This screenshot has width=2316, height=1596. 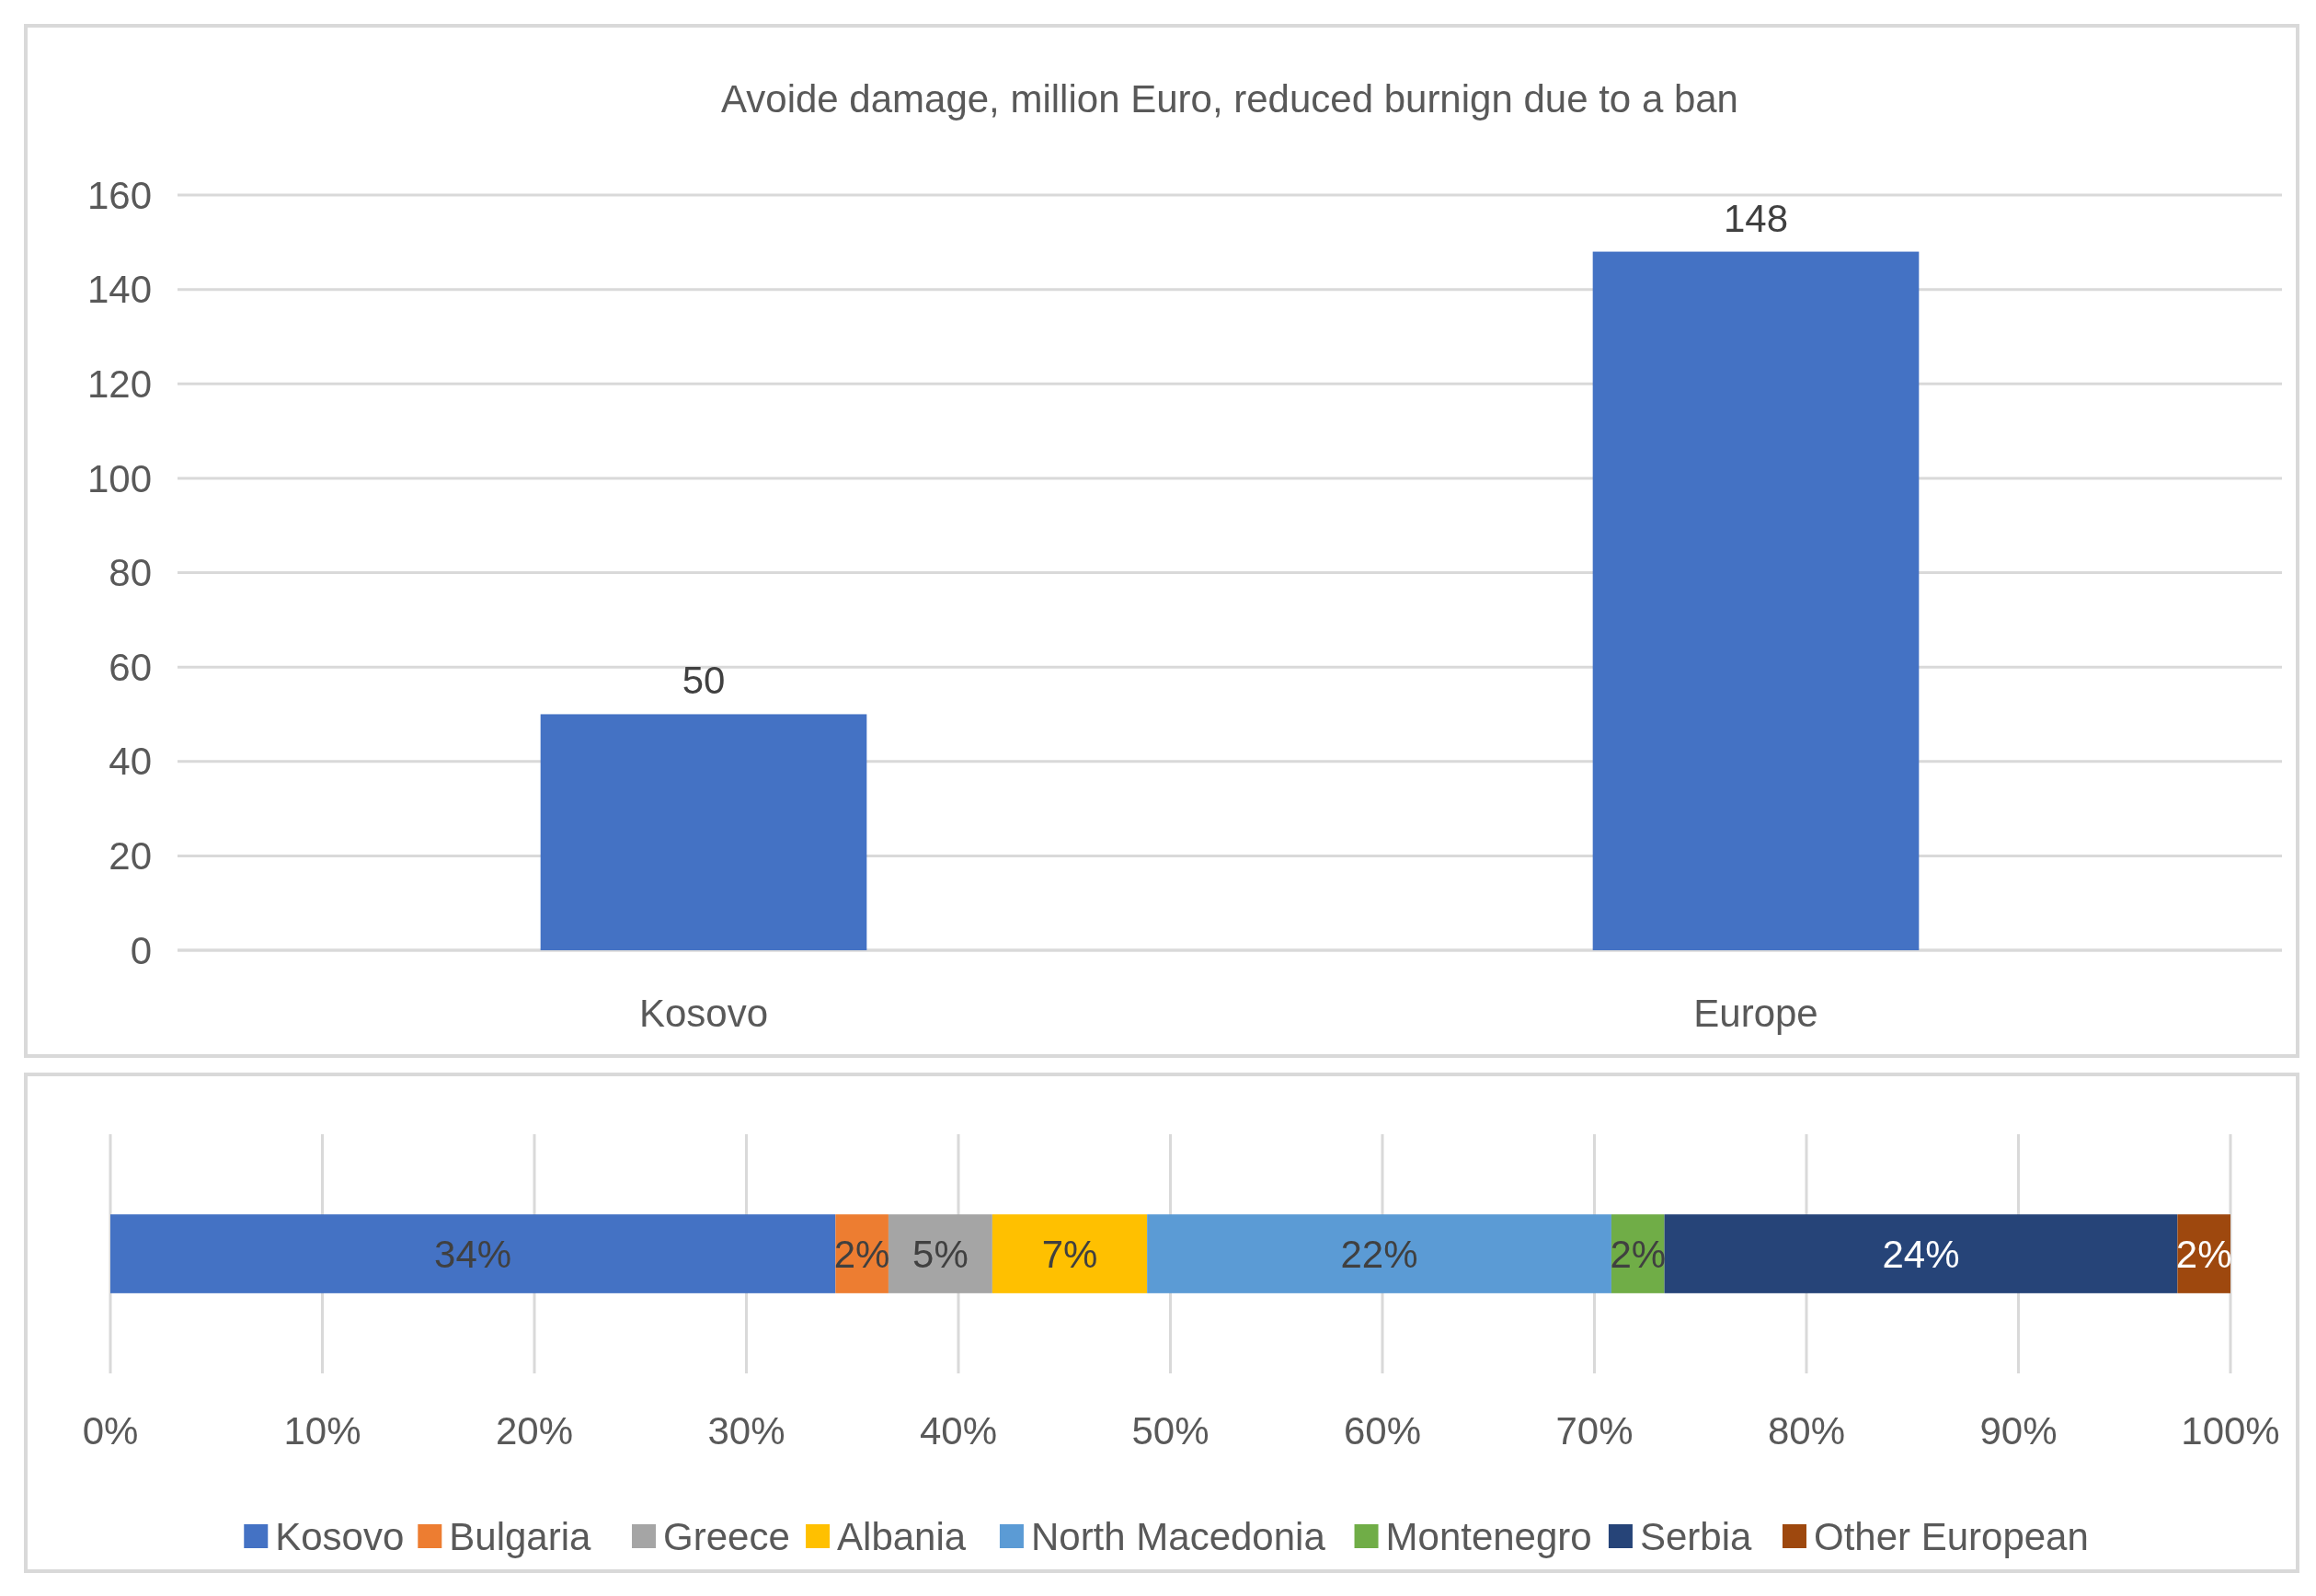 What do you see at coordinates (1178, 1536) in the screenshot?
I see `legend-label: North Macedonia` at bounding box center [1178, 1536].